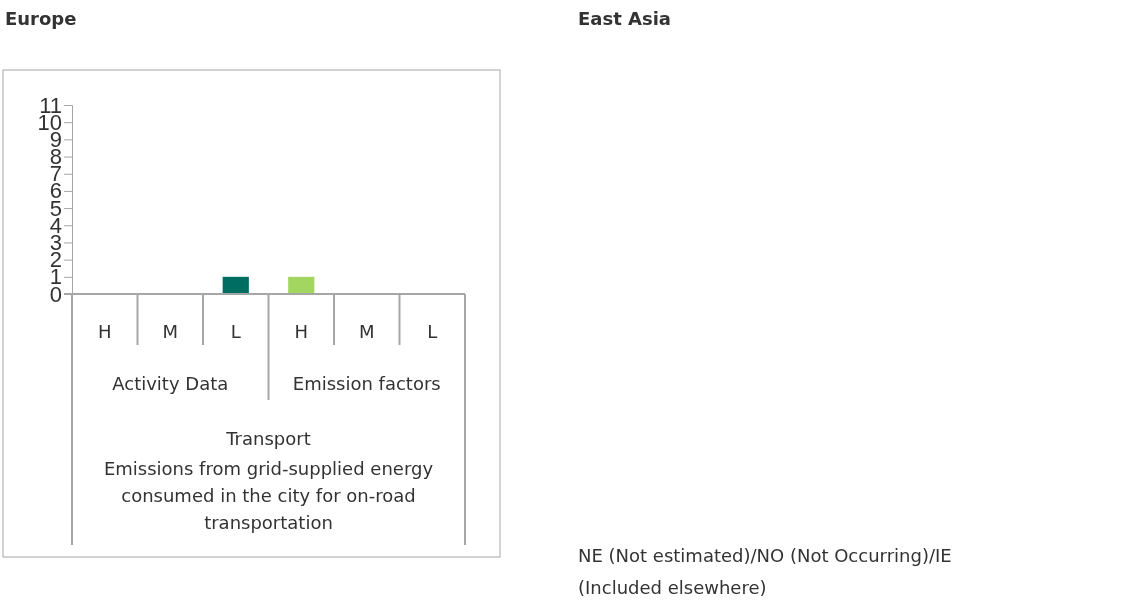  I want to click on text: Activity Data, so click(170, 383).